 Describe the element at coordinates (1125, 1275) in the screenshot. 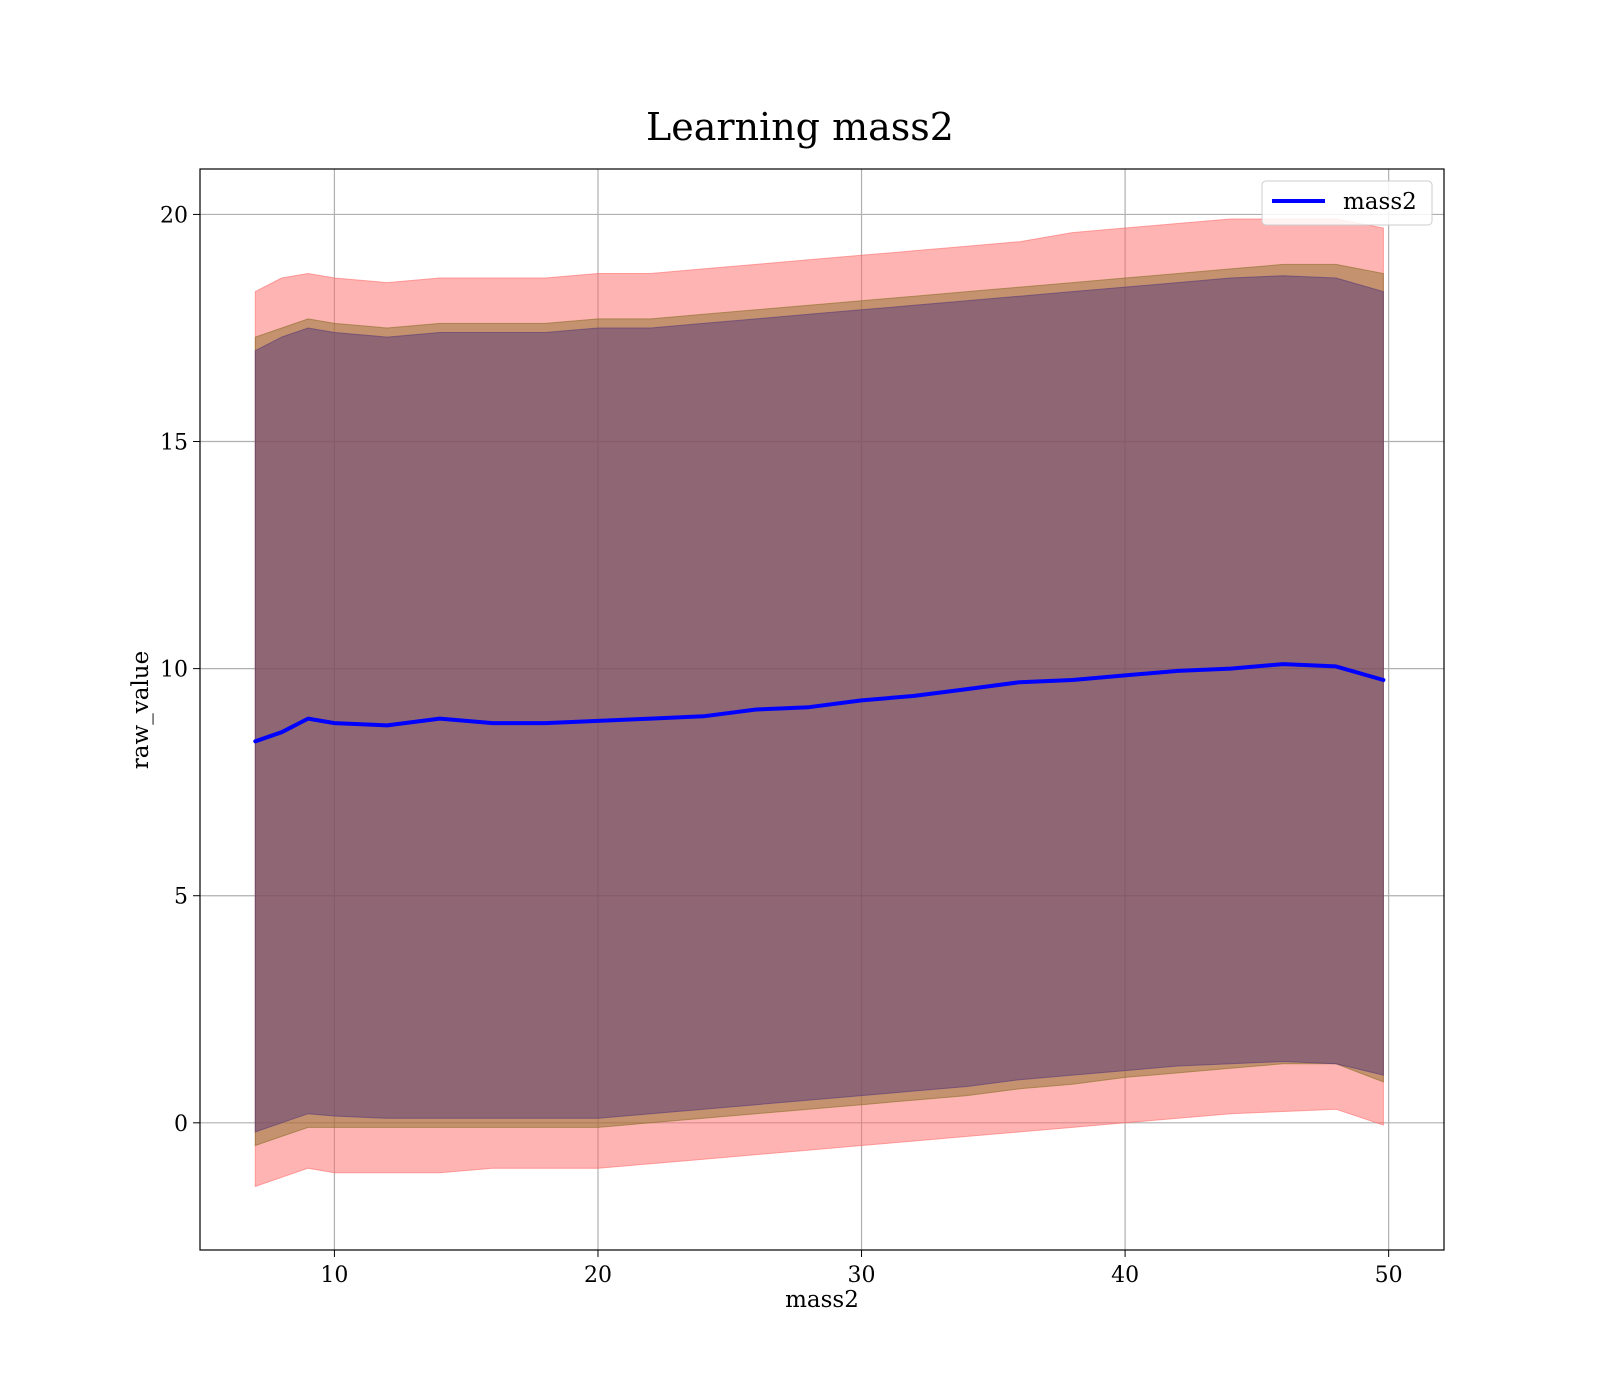

I see `x-tick-label: 40` at that location.